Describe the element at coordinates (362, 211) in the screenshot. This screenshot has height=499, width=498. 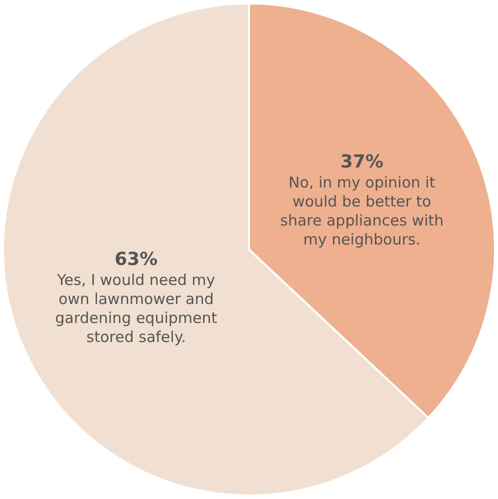
I see `slice-label: No, in my opinion it would be better to share appliances with my neighbours.` at that location.